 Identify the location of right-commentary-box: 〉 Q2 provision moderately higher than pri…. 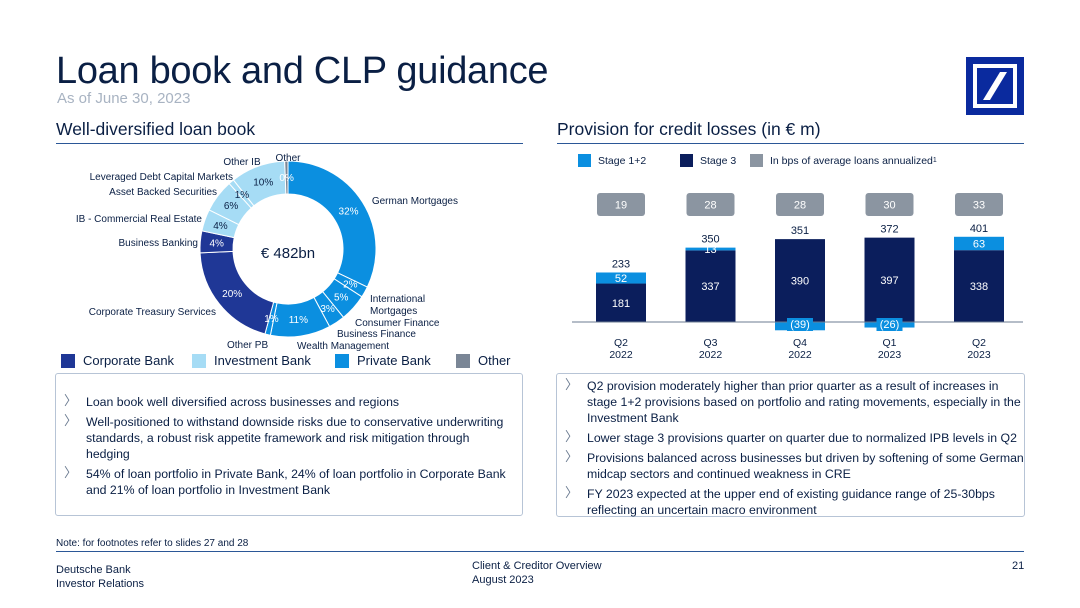
(790, 445).